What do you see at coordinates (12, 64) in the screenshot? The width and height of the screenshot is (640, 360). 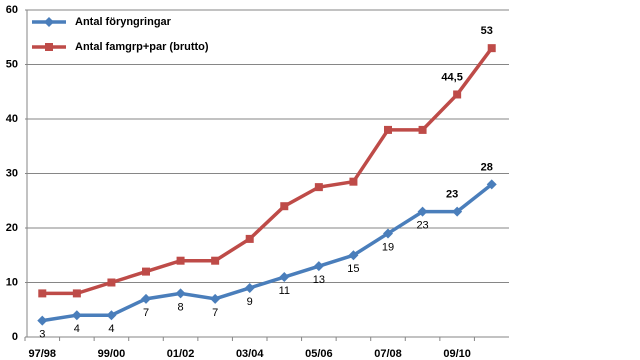 I see `y-tick-label: 50` at bounding box center [12, 64].